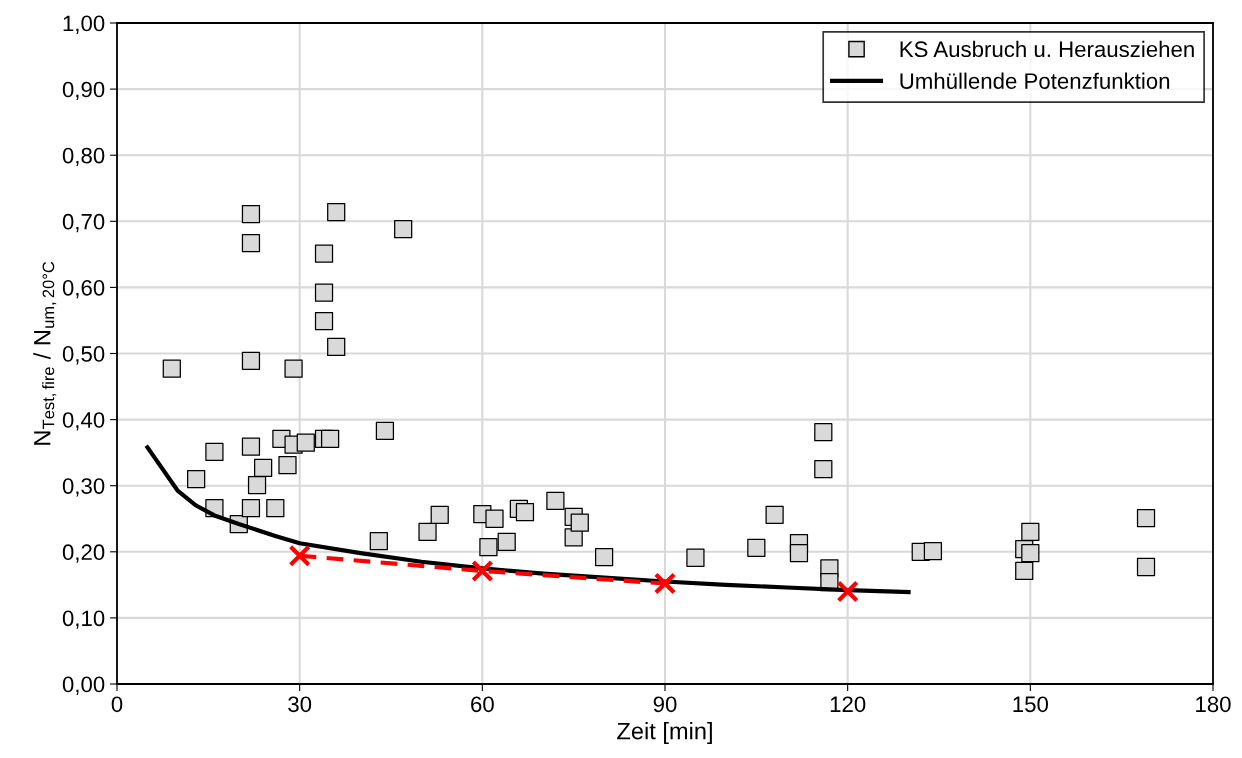 Image resolution: width=1242 pixels, height=758 pixels. I want to click on y-tick-label: 0,80, so click(83, 157).